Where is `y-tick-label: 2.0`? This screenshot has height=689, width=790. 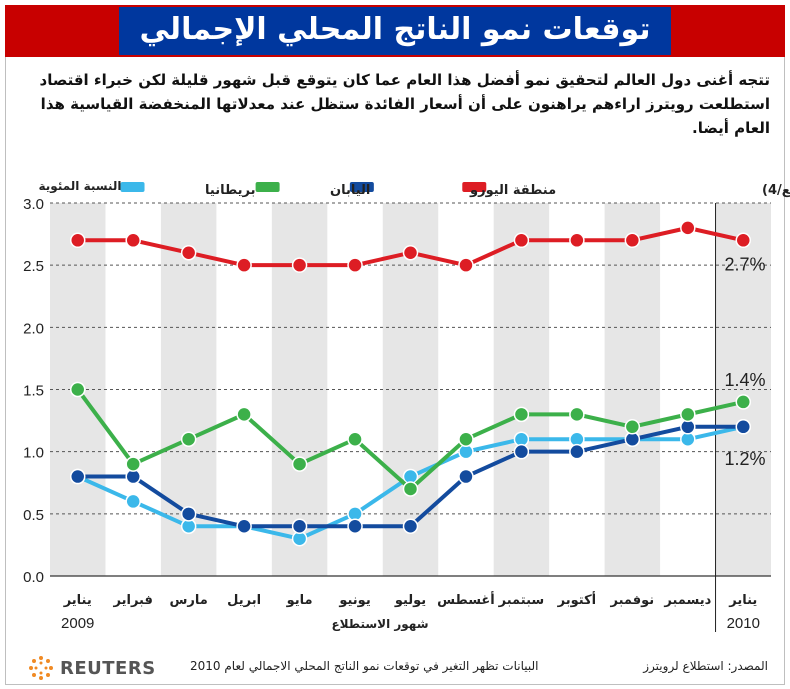
y-tick-label: 2.0 is located at coordinates (33, 328).